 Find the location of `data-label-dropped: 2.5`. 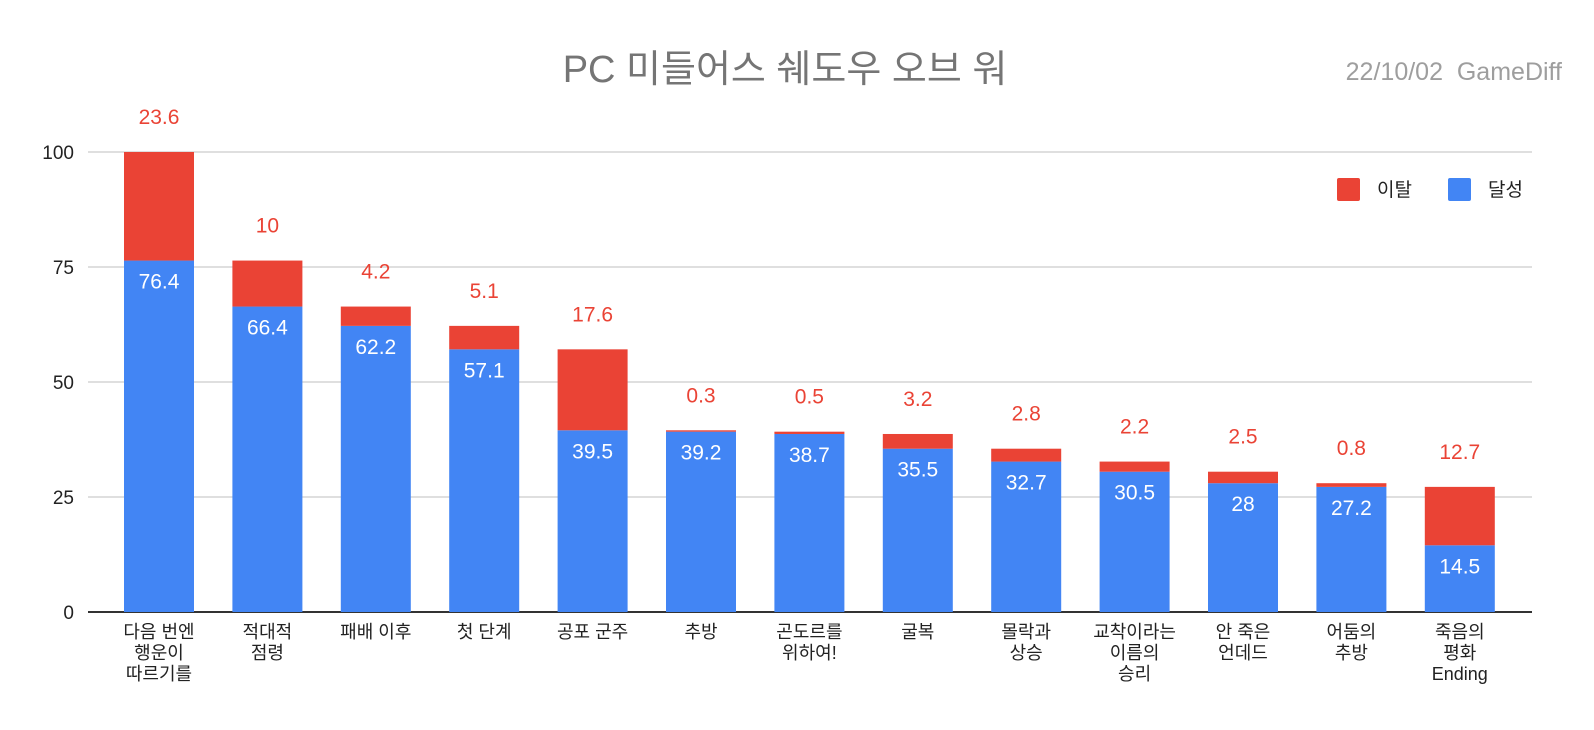

data-label-dropped: 2.5 is located at coordinates (1242, 437).